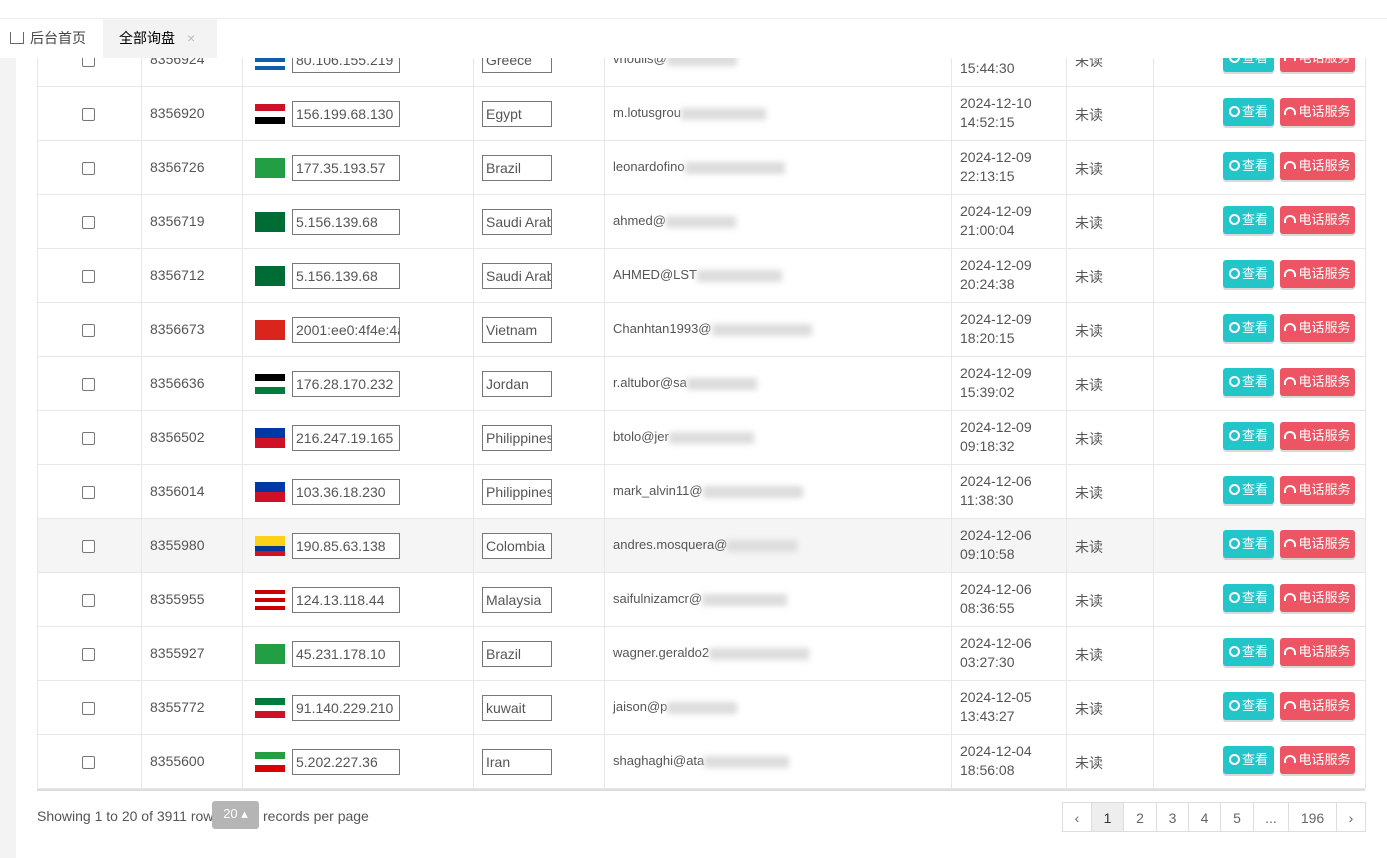 This screenshot has width=1387, height=858. What do you see at coordinates (1351, 817) in the screenshot?
I see `page-link: ›` at bounding box center [1351, 817].